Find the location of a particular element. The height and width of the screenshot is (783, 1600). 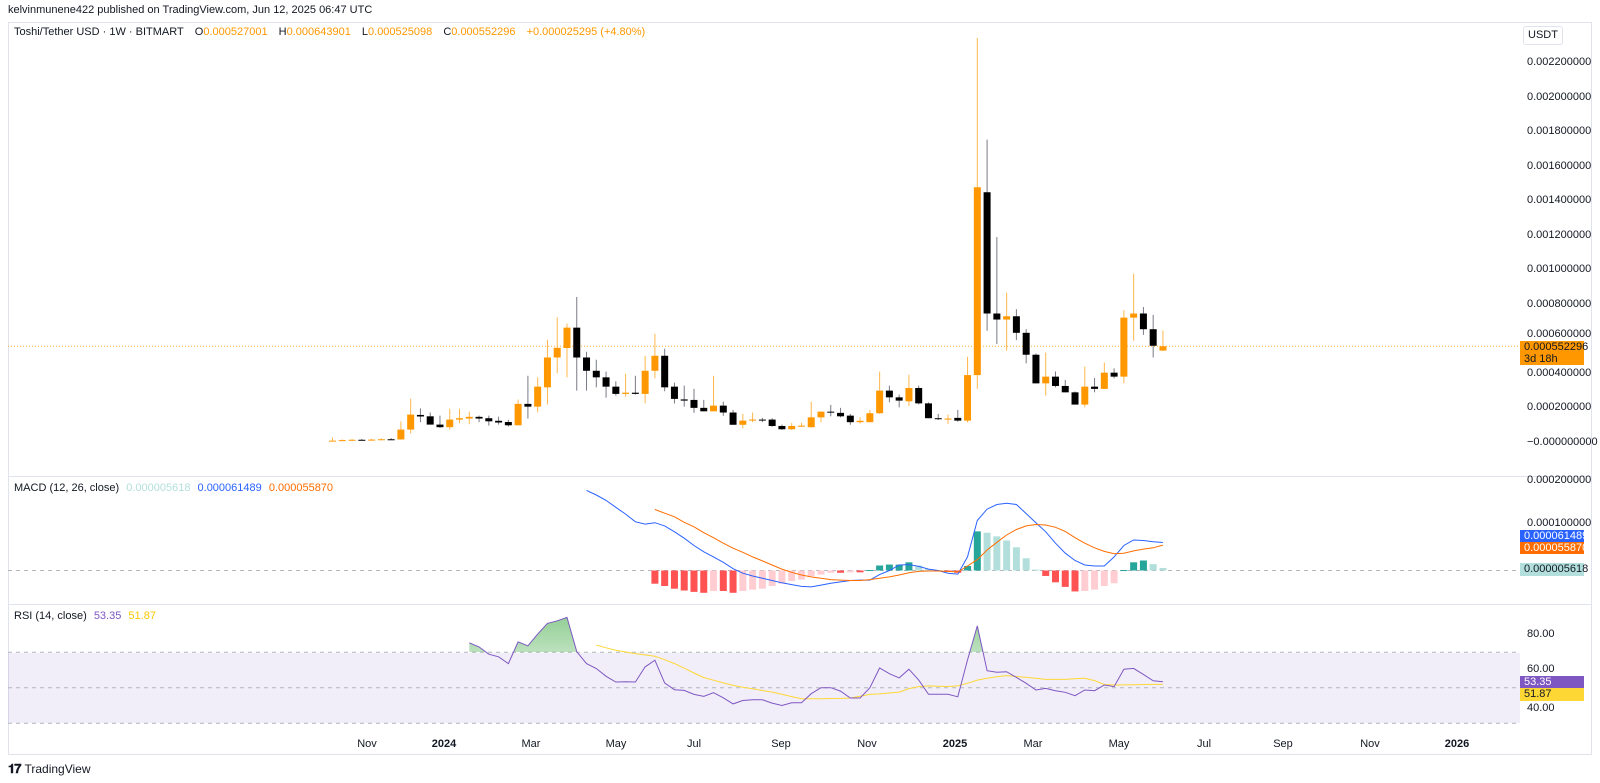

footer-brand: 𝟏𝟕 TradingView is located at coordinates (49, 769).